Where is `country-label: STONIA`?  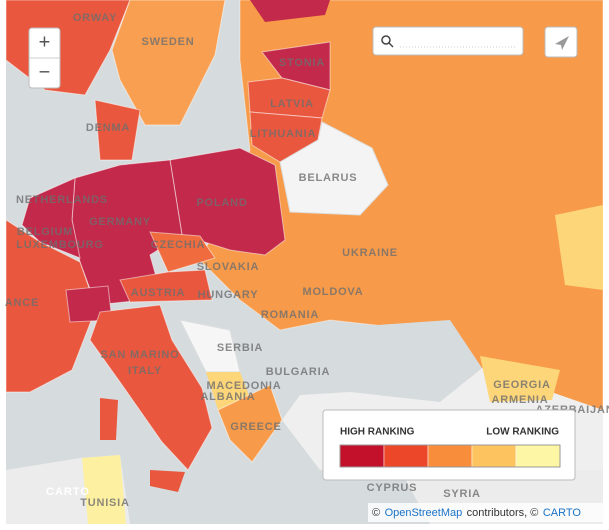
country-label: STONIA is located at coordinates (302, 63).